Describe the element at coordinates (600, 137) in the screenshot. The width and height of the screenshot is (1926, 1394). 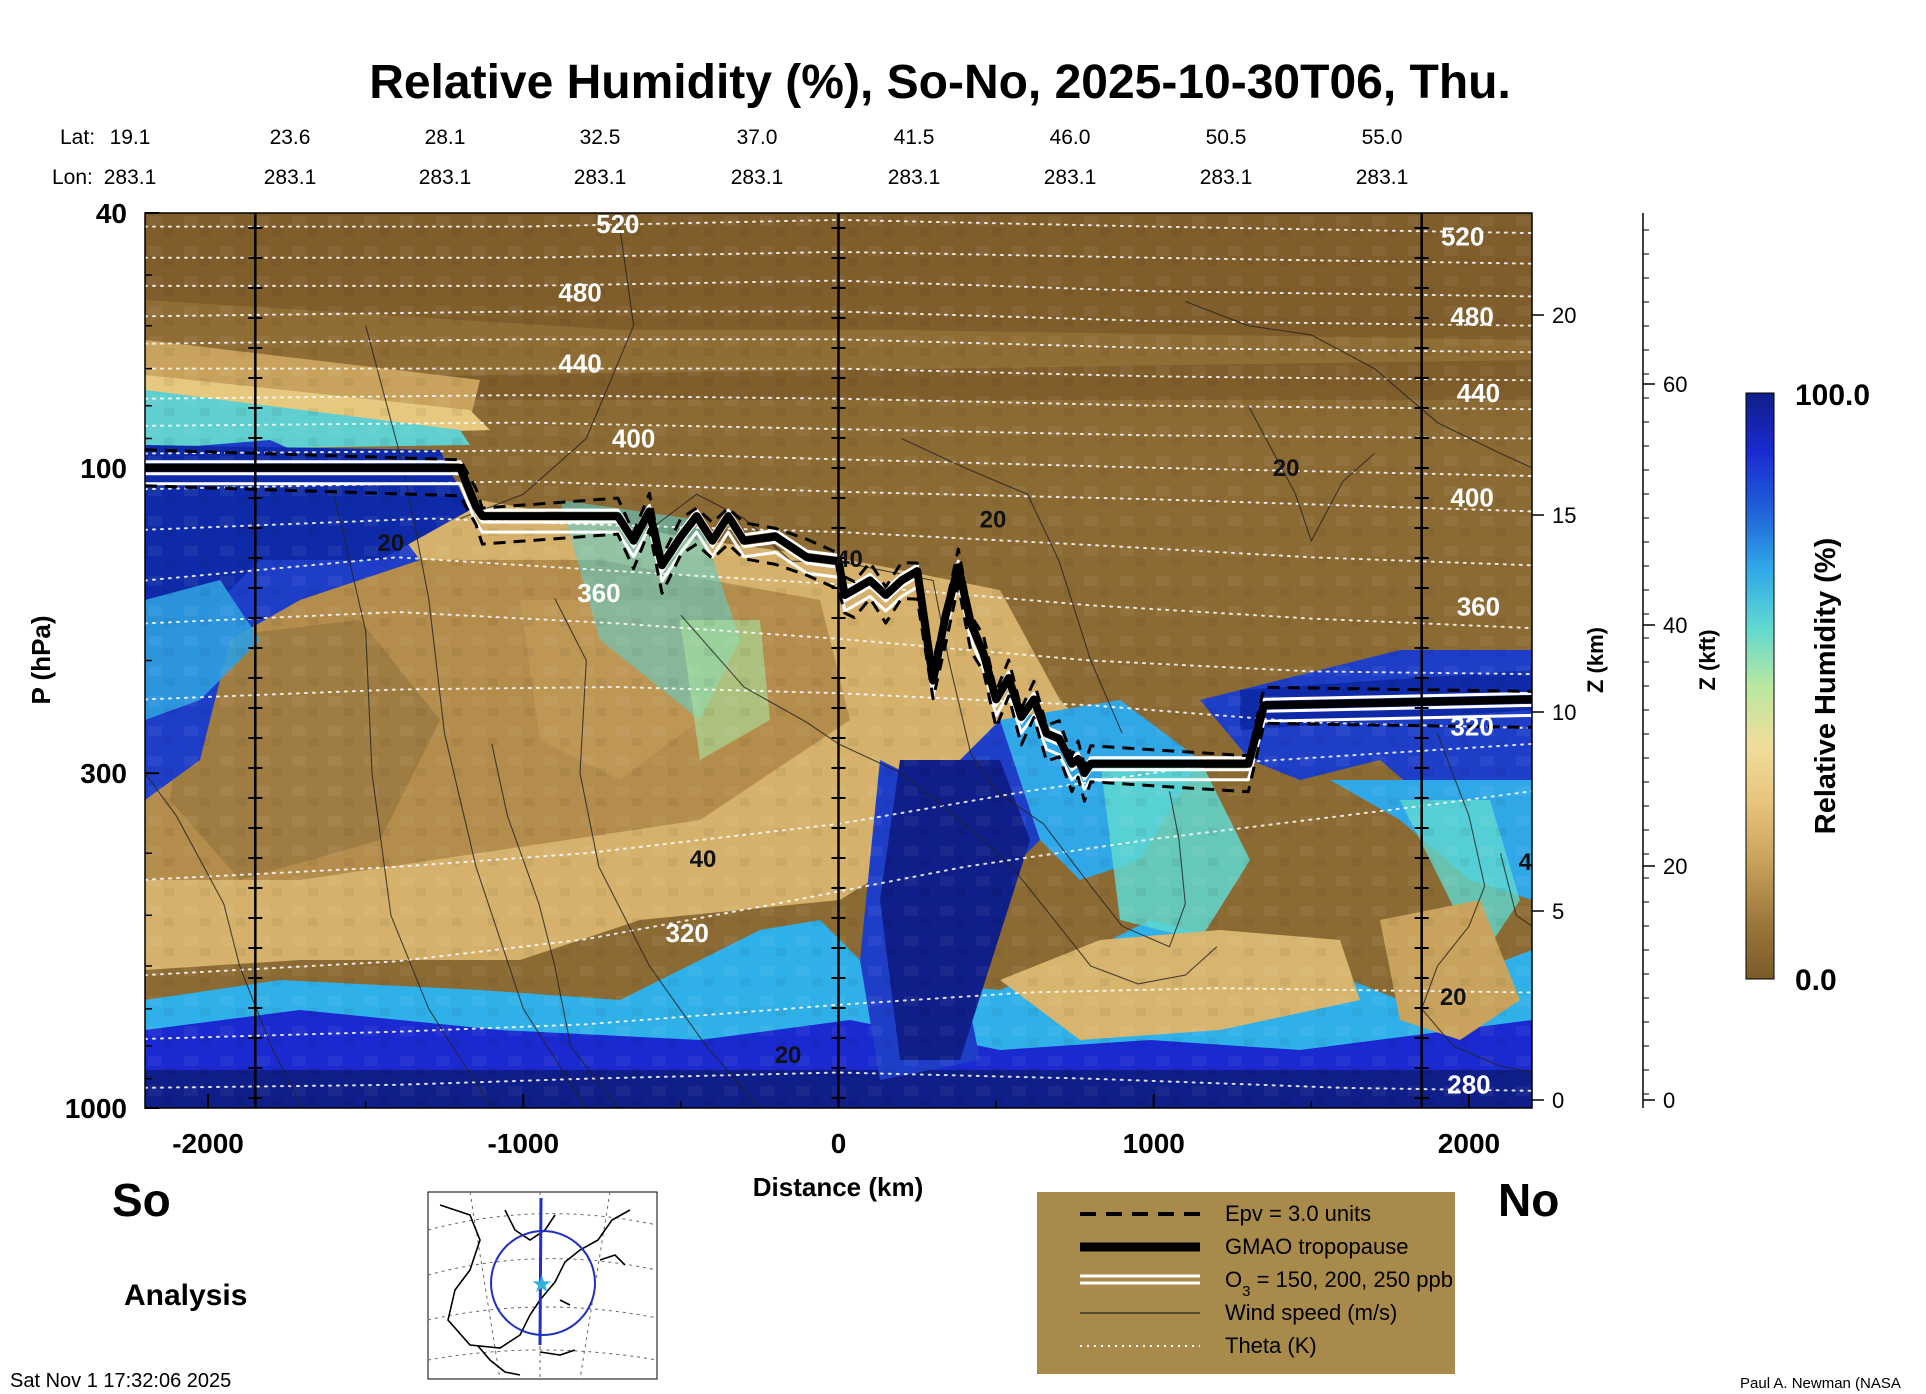
I see `lat-value: 32.5` at that location.